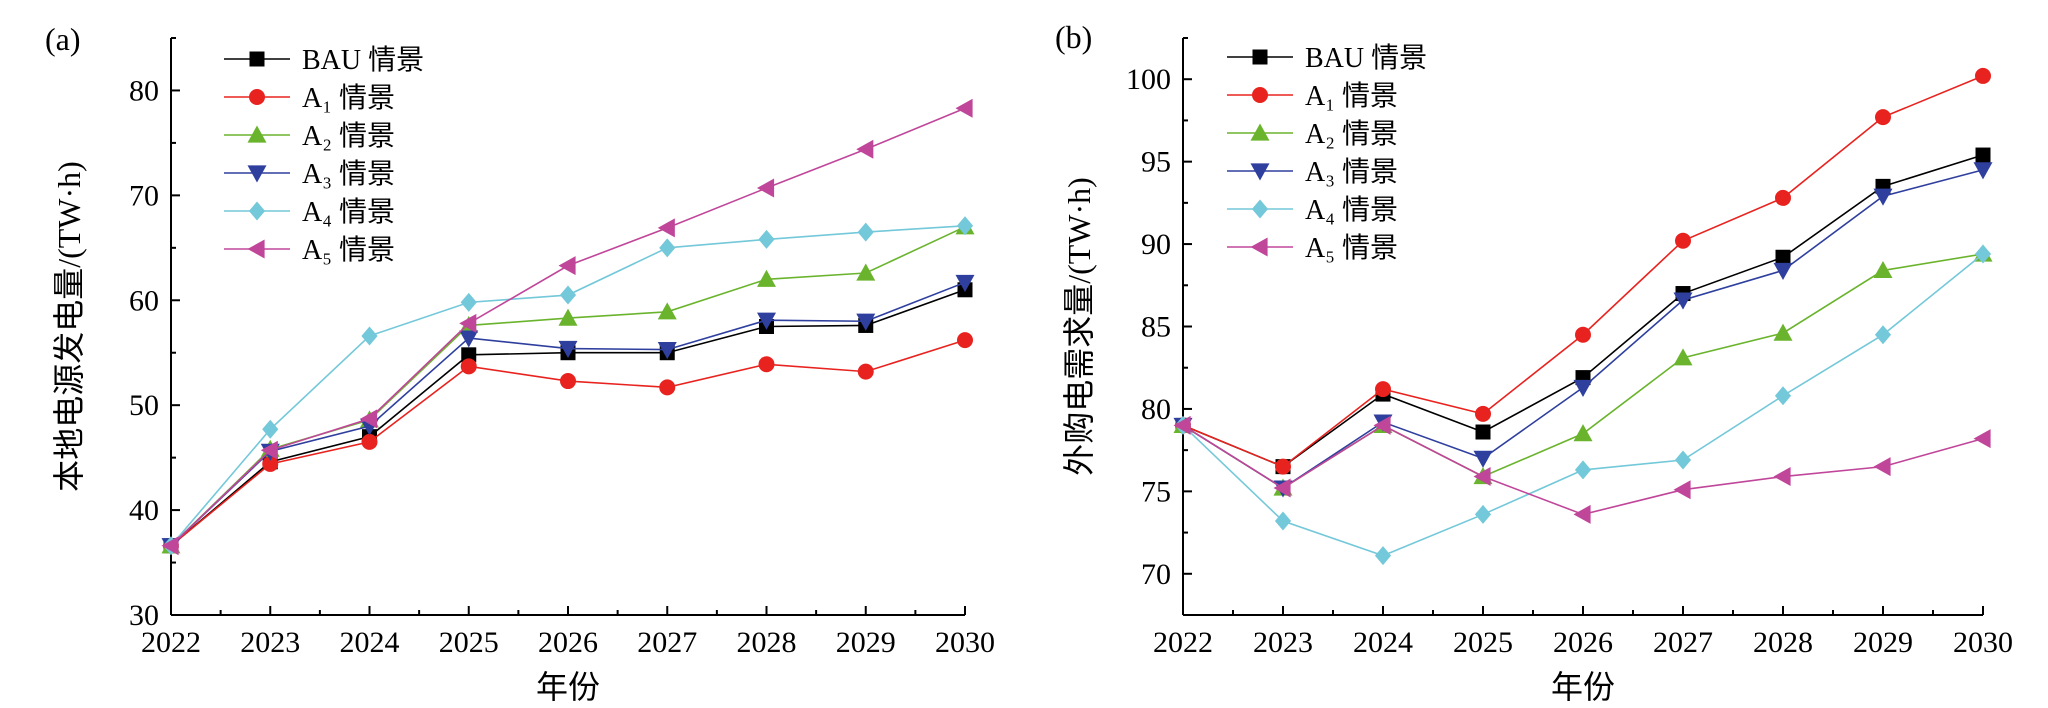  I want to click on y-axis-title: 本地电源发电量/(TW·h), so click(69, 326).